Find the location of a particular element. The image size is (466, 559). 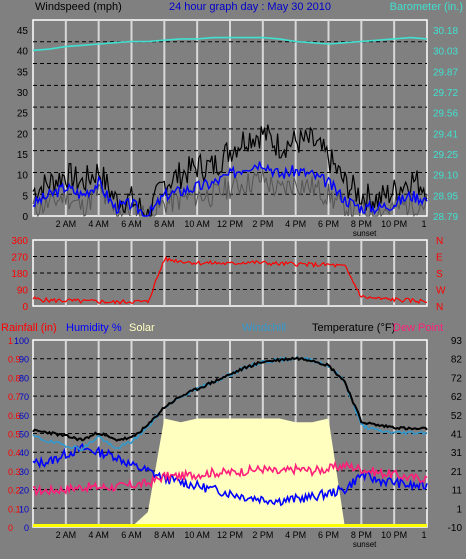

dewpoint-line is located at coordinates (230, 478).